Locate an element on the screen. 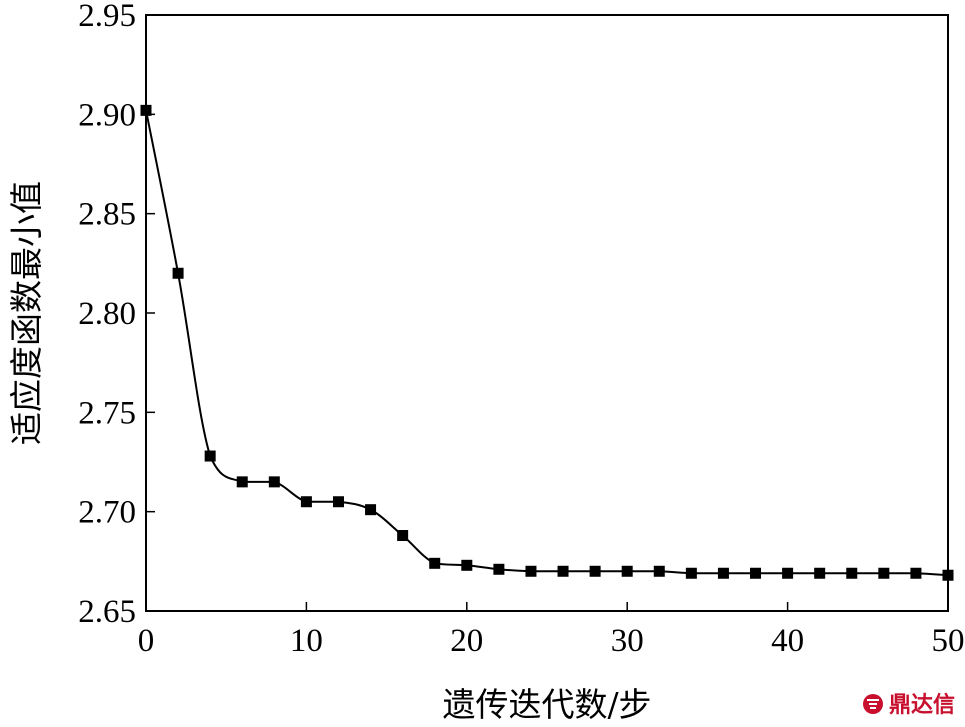  x-axis: 0 10 20 30 40 50 is located at coordinates (551, 630).